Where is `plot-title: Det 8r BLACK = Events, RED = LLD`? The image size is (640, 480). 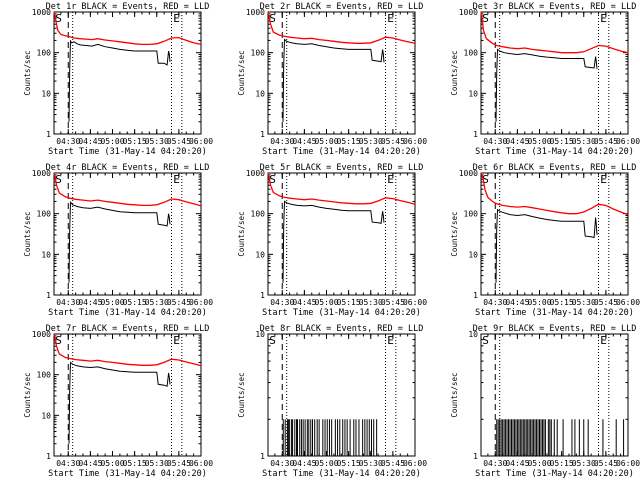
plot-title: Det 8r BLACK = Events, RED = LLD is located at coordinates (342, 329).